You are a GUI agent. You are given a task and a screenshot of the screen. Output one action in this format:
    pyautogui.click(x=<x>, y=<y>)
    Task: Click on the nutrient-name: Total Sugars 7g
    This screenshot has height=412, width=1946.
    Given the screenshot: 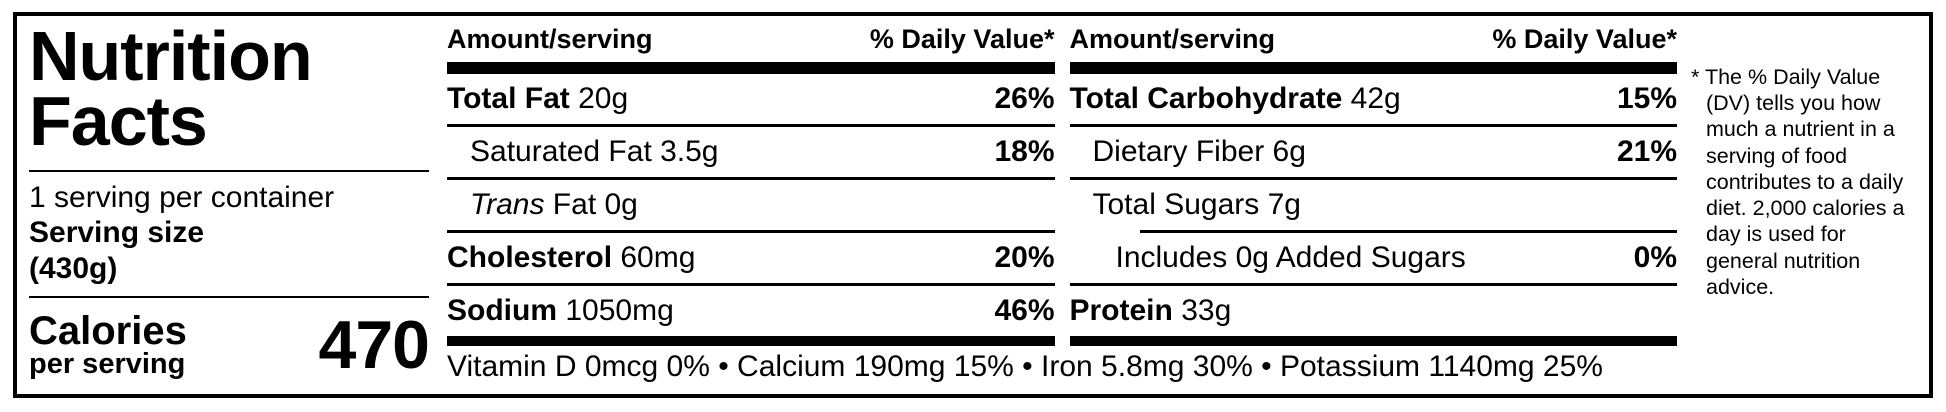 What is the action you would take?
    pyautogui.click(x=1196, y=204)
    